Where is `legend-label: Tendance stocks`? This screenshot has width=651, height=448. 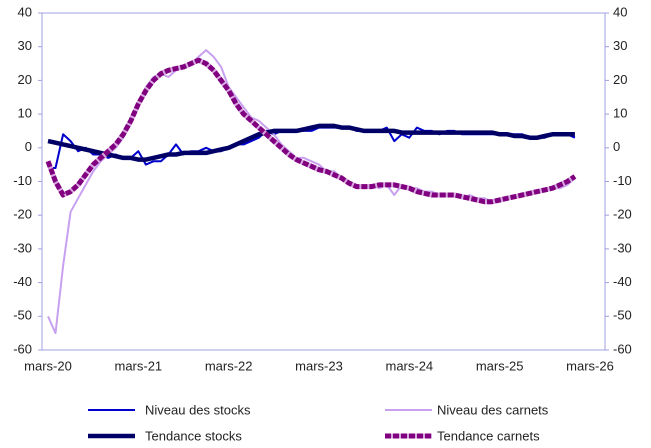 legend-label: Tendance stocks is located at coordinates (193, 435).